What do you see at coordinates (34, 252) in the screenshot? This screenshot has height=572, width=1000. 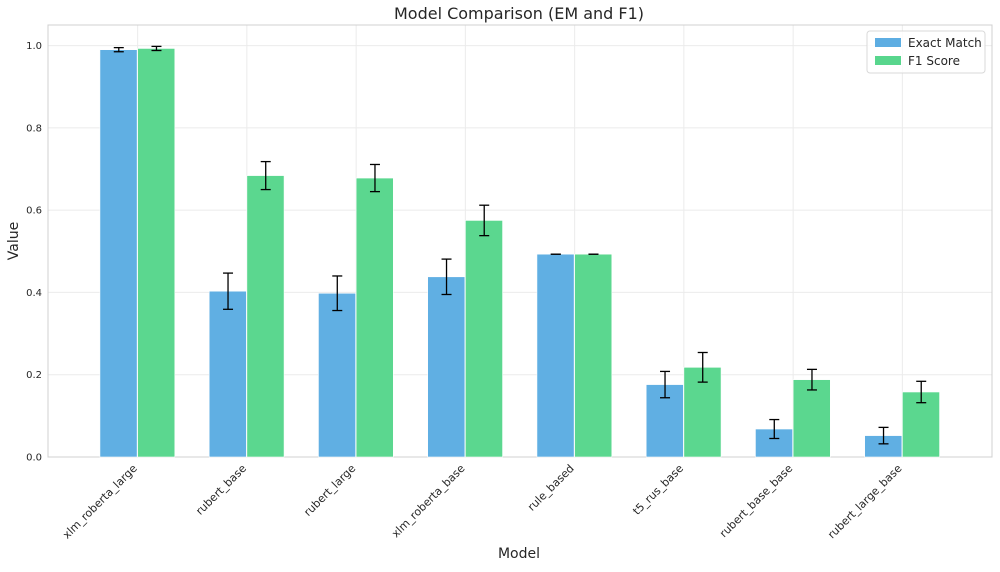 I see `y-tick-labels: 0.0 0.2 0.4 0.6 0.8 1.0` at bounding box center [34, 252].